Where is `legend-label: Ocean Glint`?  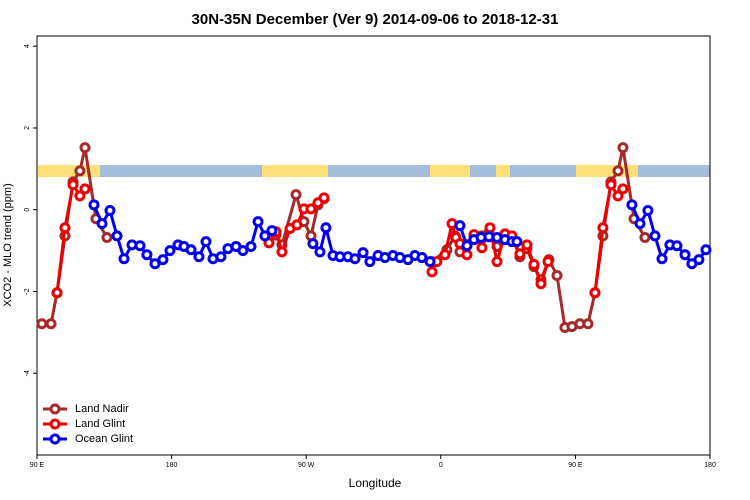
legend-label: Ocean Glint is located at coordinates (104, 439).